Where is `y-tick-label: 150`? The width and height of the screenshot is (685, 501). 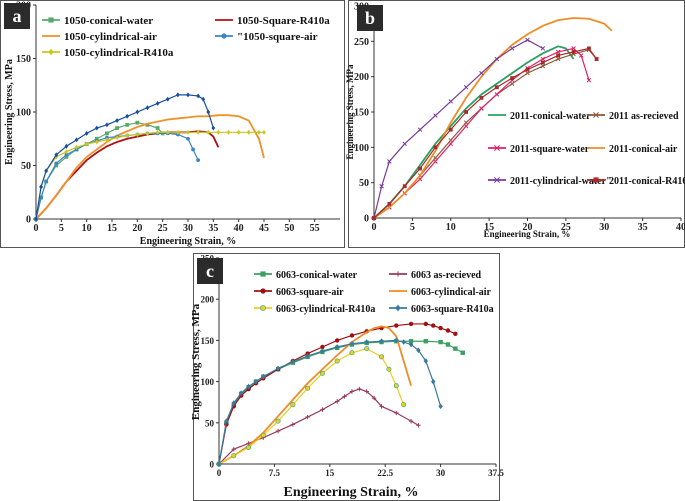
y-tick-label: 150 is located at coordinates (23, 59).